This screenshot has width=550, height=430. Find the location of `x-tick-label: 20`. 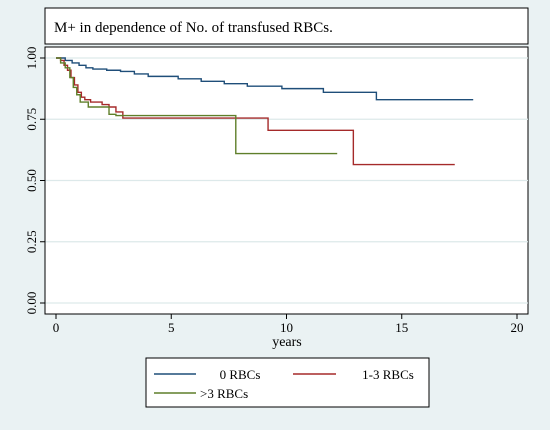

x-tick-label: 20 is located at coordinates (517, 327).